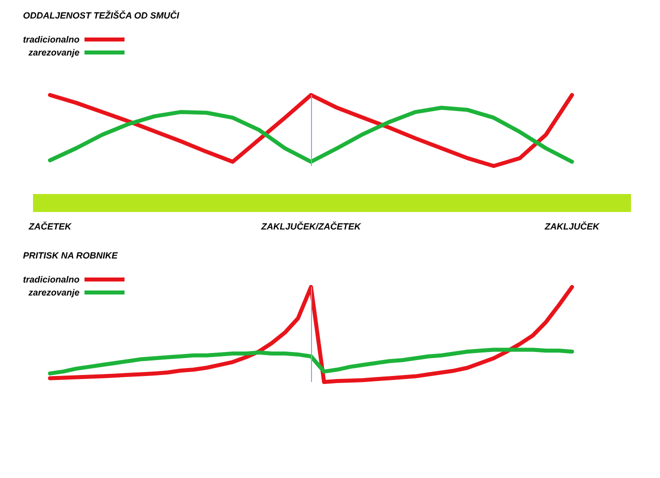  What do you see at coordinates (572, 226) in the screenshot?
I see `x-tick-label: ZAKLJUČEK` at bounding box center [572, 226].